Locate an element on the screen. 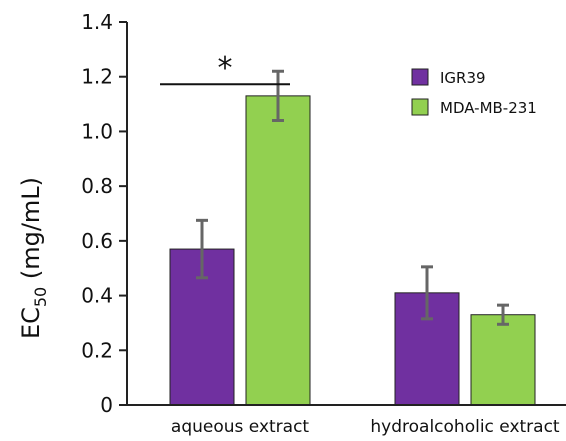  y-tick-label-3: 0.6 is located at coordinates (97, 241).